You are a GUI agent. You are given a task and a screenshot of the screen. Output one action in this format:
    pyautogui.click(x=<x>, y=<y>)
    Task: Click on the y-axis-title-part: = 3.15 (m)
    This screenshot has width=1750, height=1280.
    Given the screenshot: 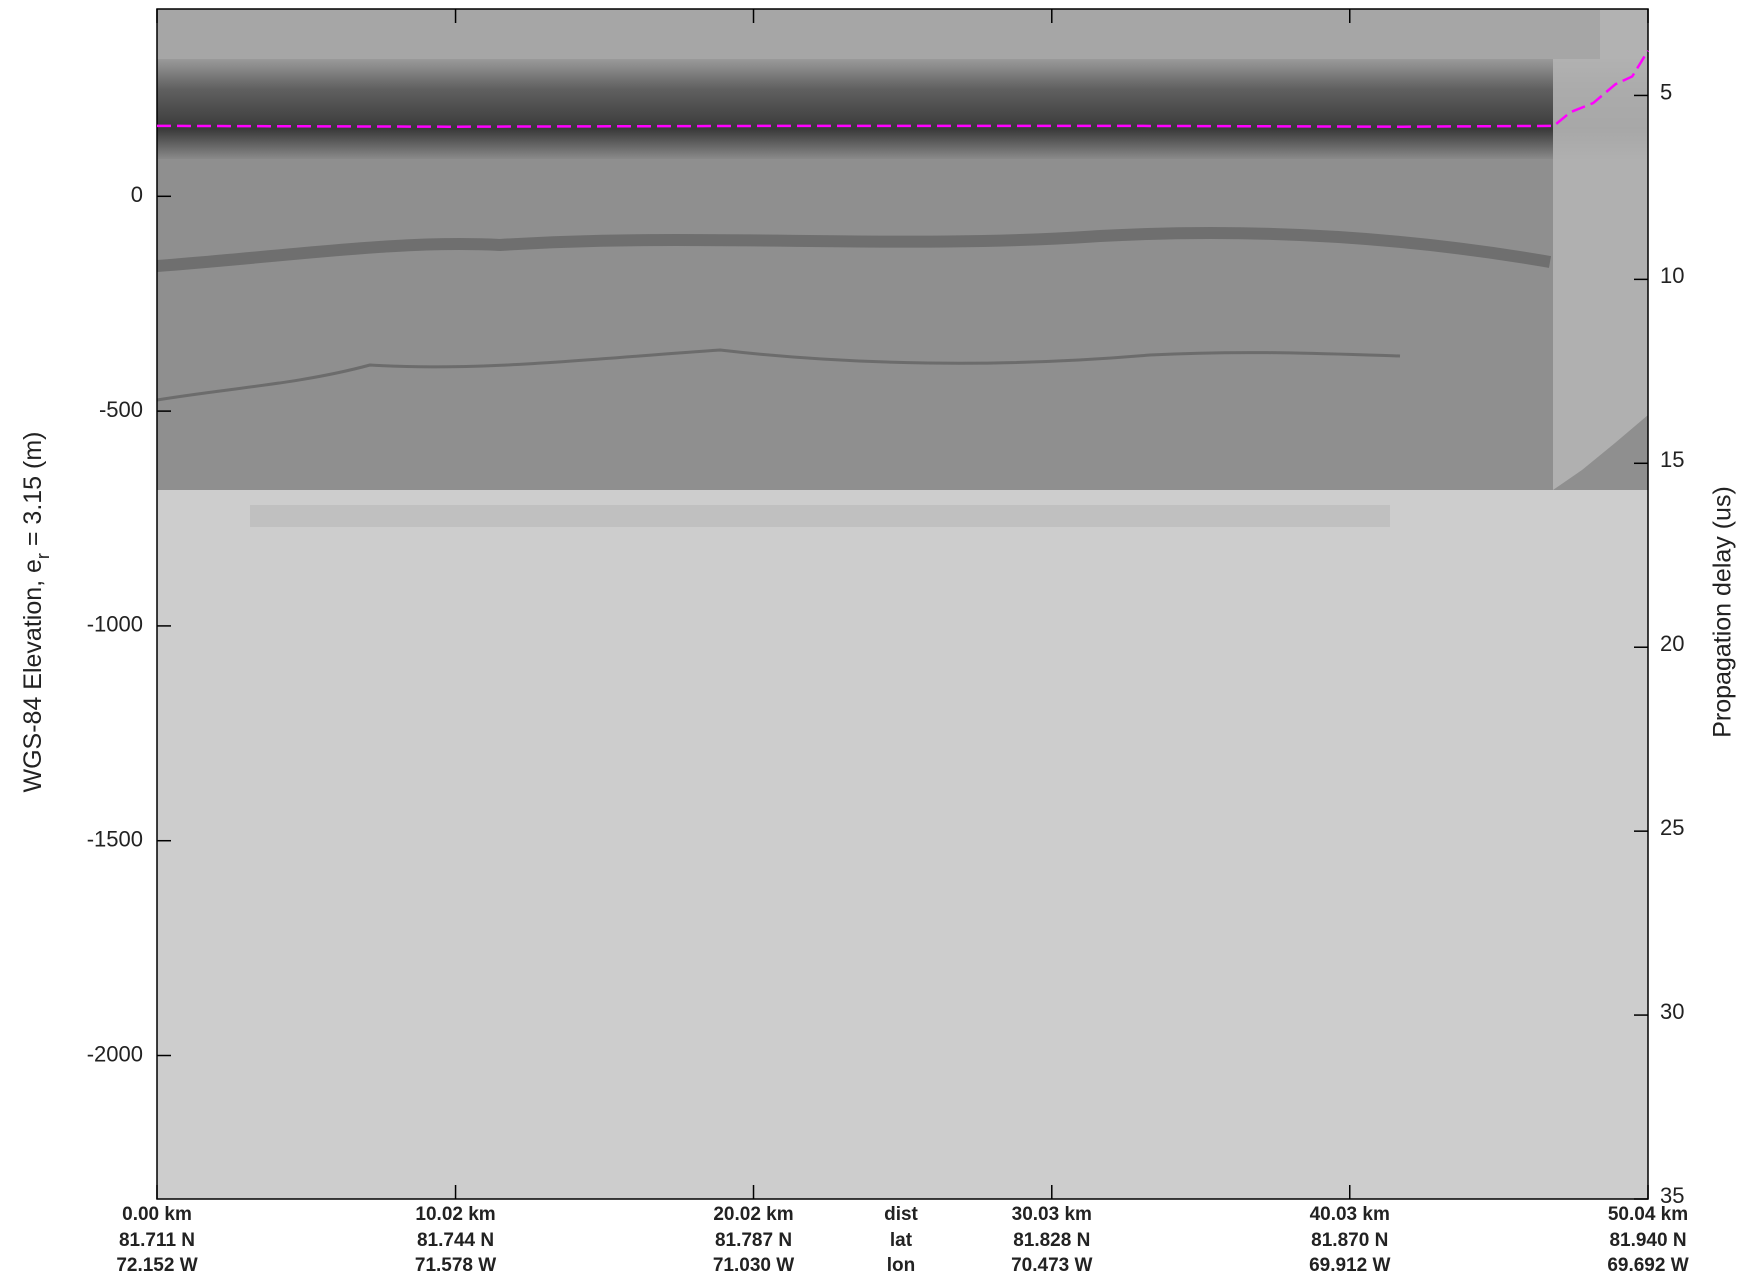 What is the action you would take?
    pyautogui.click(x=33, y=492)
    